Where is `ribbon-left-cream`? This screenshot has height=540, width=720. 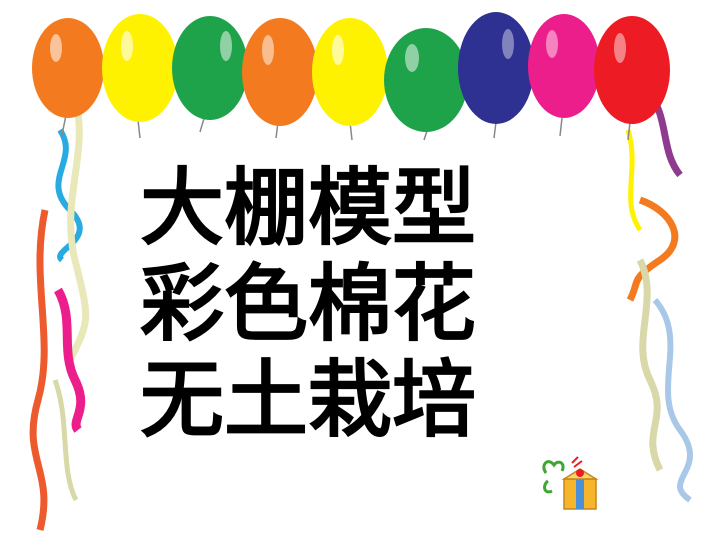 ribbon-left-cream is located at coordinates (78, 230).